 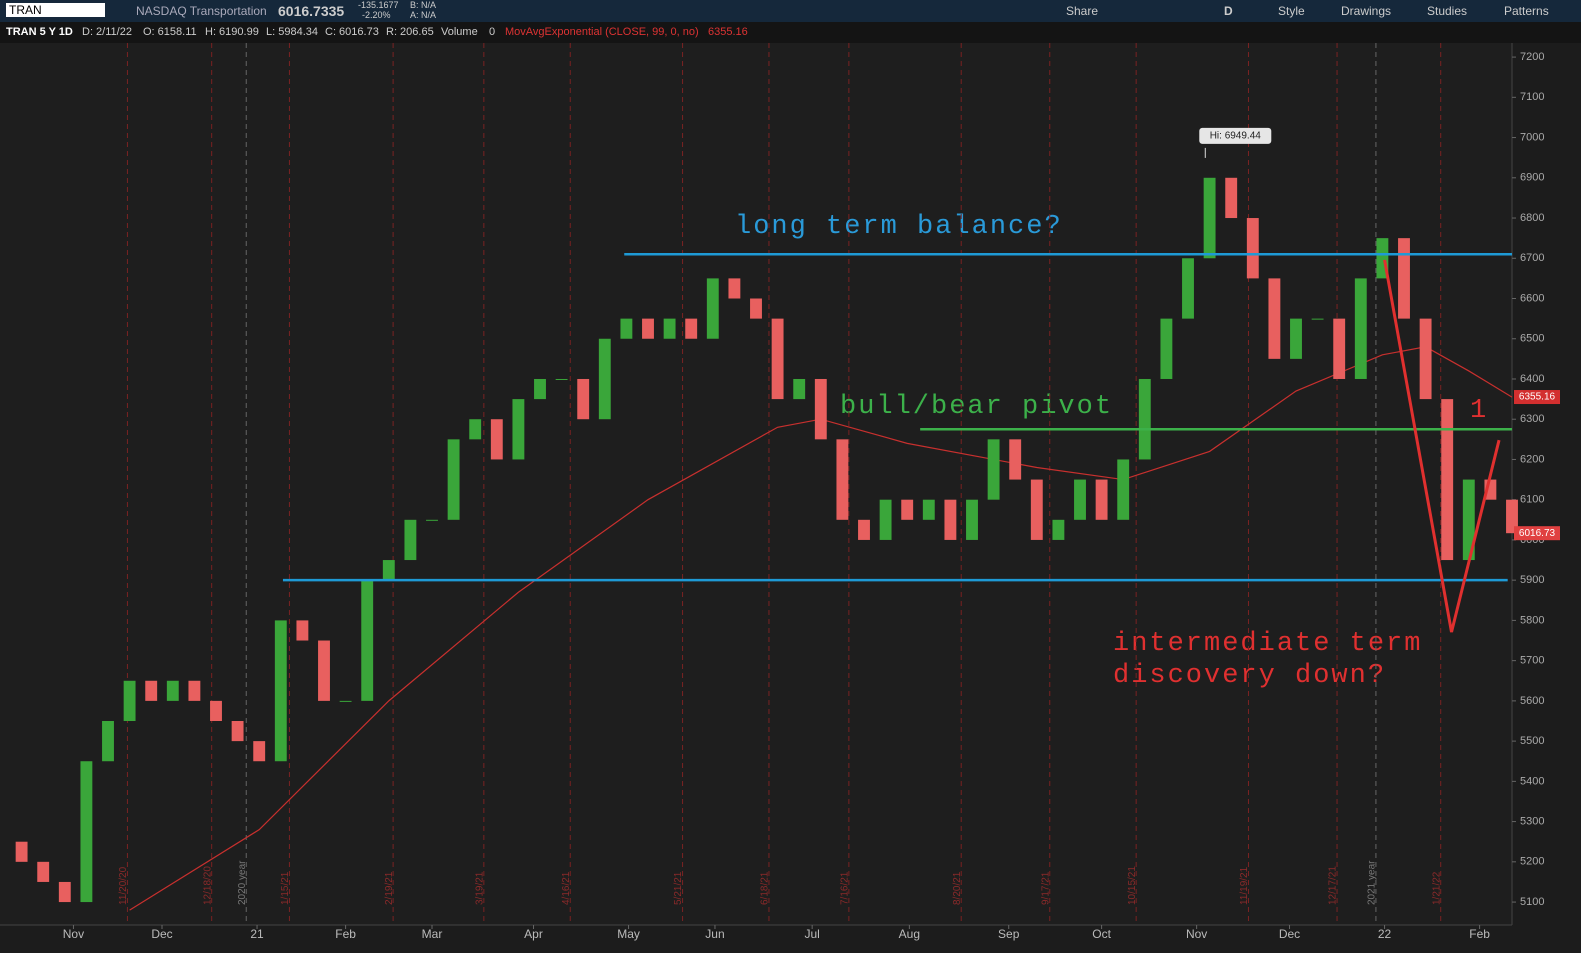 I want to click on button: Studies, so click(x=1447, y=11).